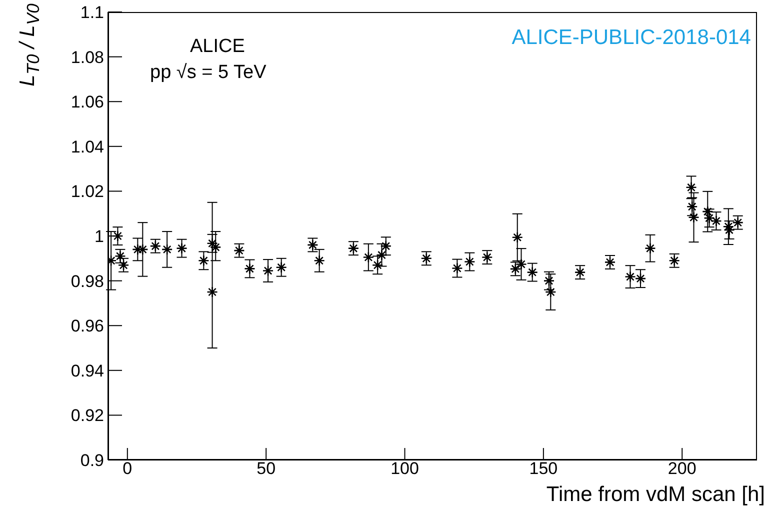 Image resolution: width=765 pixels, height=511 pixels. I want to click on annotation: pp √s = 5 TeV, so click(208, 73).